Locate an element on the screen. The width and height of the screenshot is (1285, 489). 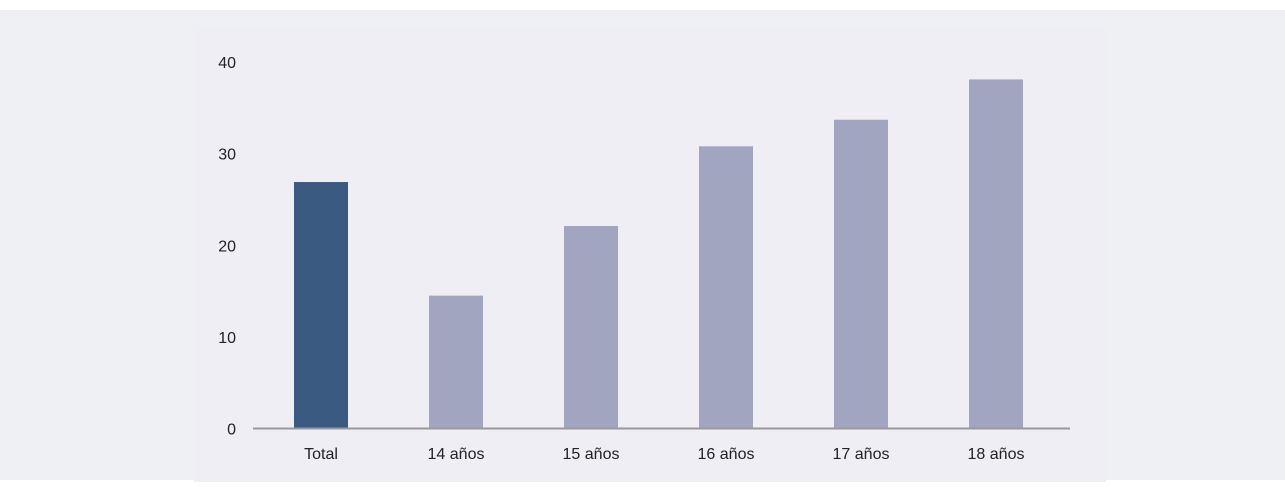
y-tick-label: 20 is located at coordinates (227, 246).